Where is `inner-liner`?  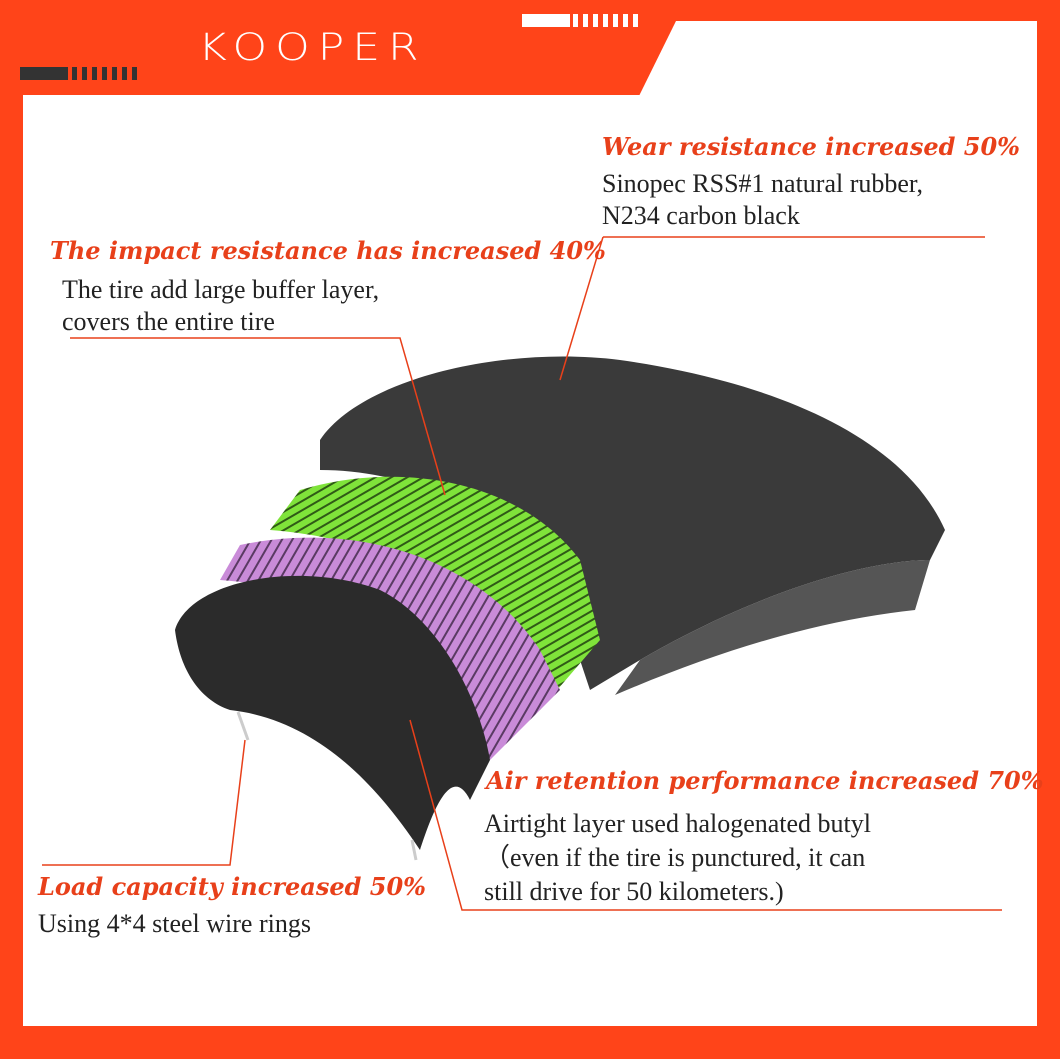
inner-liner is located at coordinates (332, 712).